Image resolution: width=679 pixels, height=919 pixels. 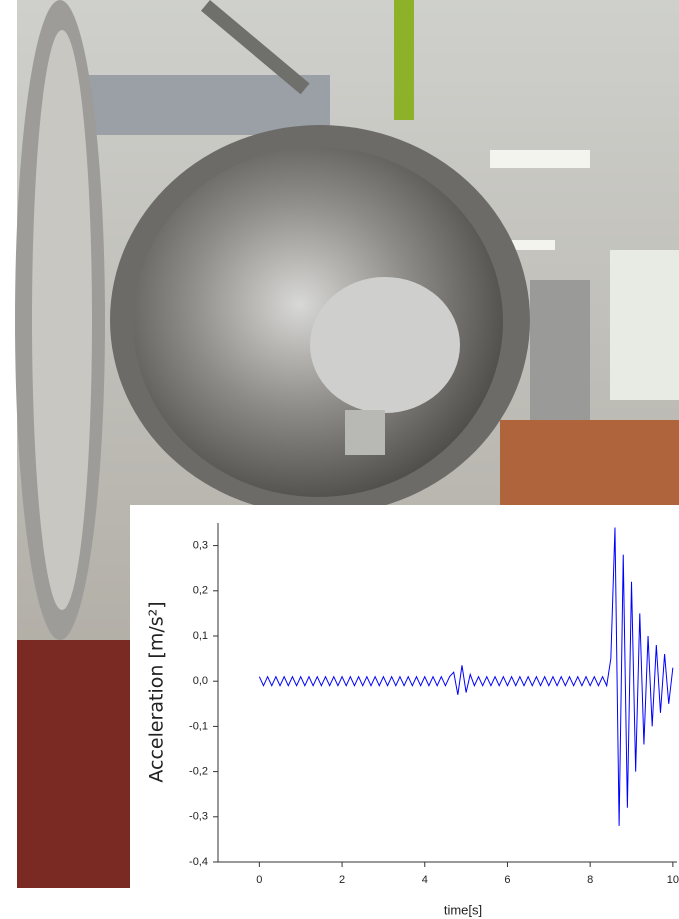 I want to click on x-tick-label: 10, so click(x=673, y=880).